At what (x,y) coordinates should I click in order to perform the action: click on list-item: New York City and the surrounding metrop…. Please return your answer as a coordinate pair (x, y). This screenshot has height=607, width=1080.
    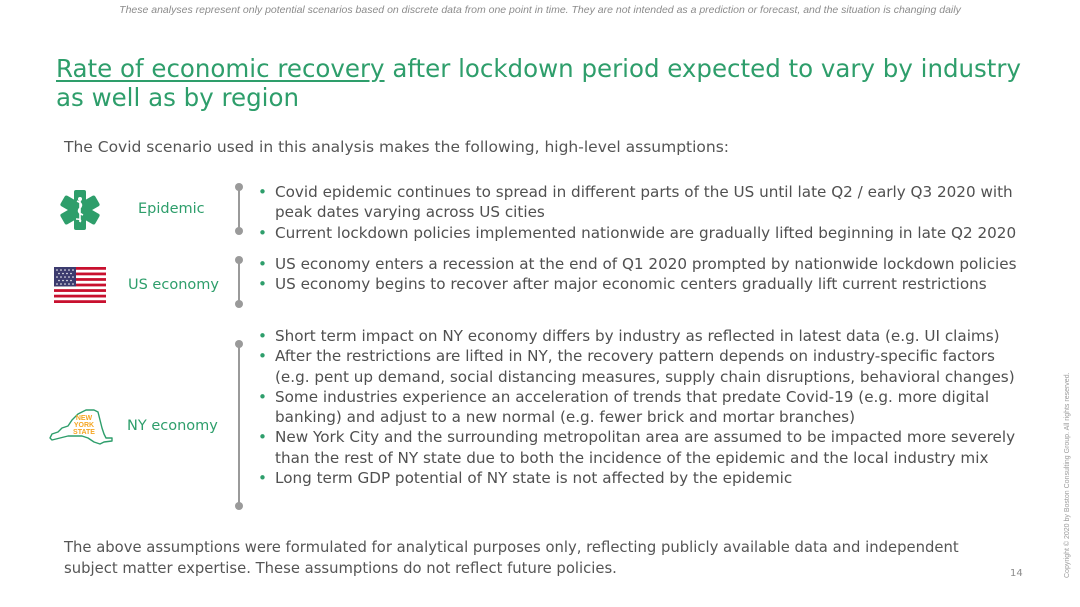
    Looking at the image, I should click on (643, 447).